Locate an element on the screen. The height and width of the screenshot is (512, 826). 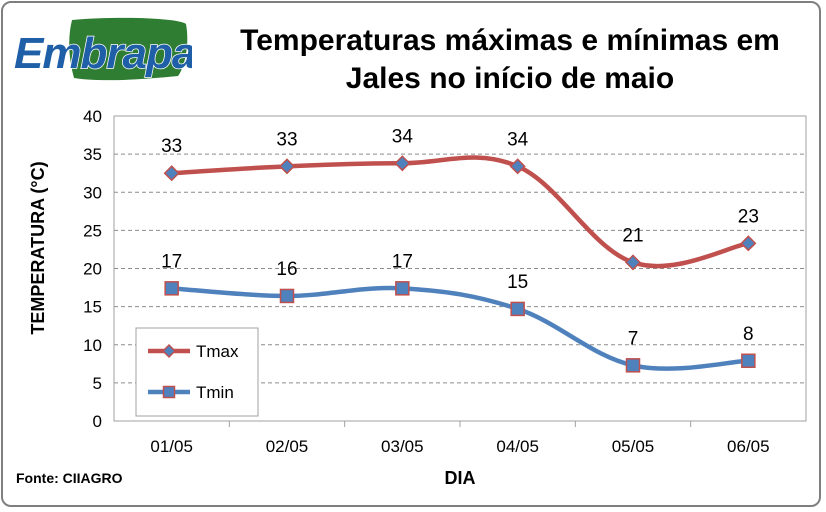
x-tick-label-5: 06/05 is located at coordinates (748, 446).